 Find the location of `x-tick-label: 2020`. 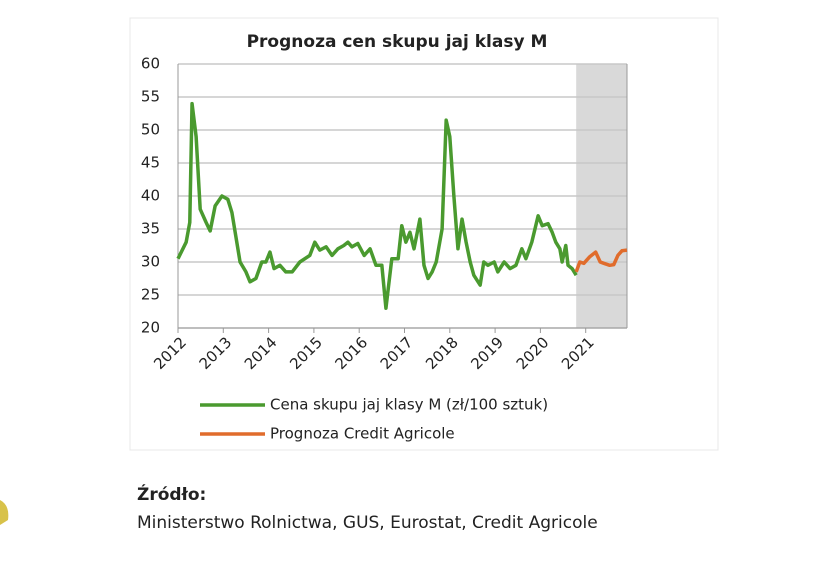

x-tick-label: 2020 is located at coordinates (533, 353).